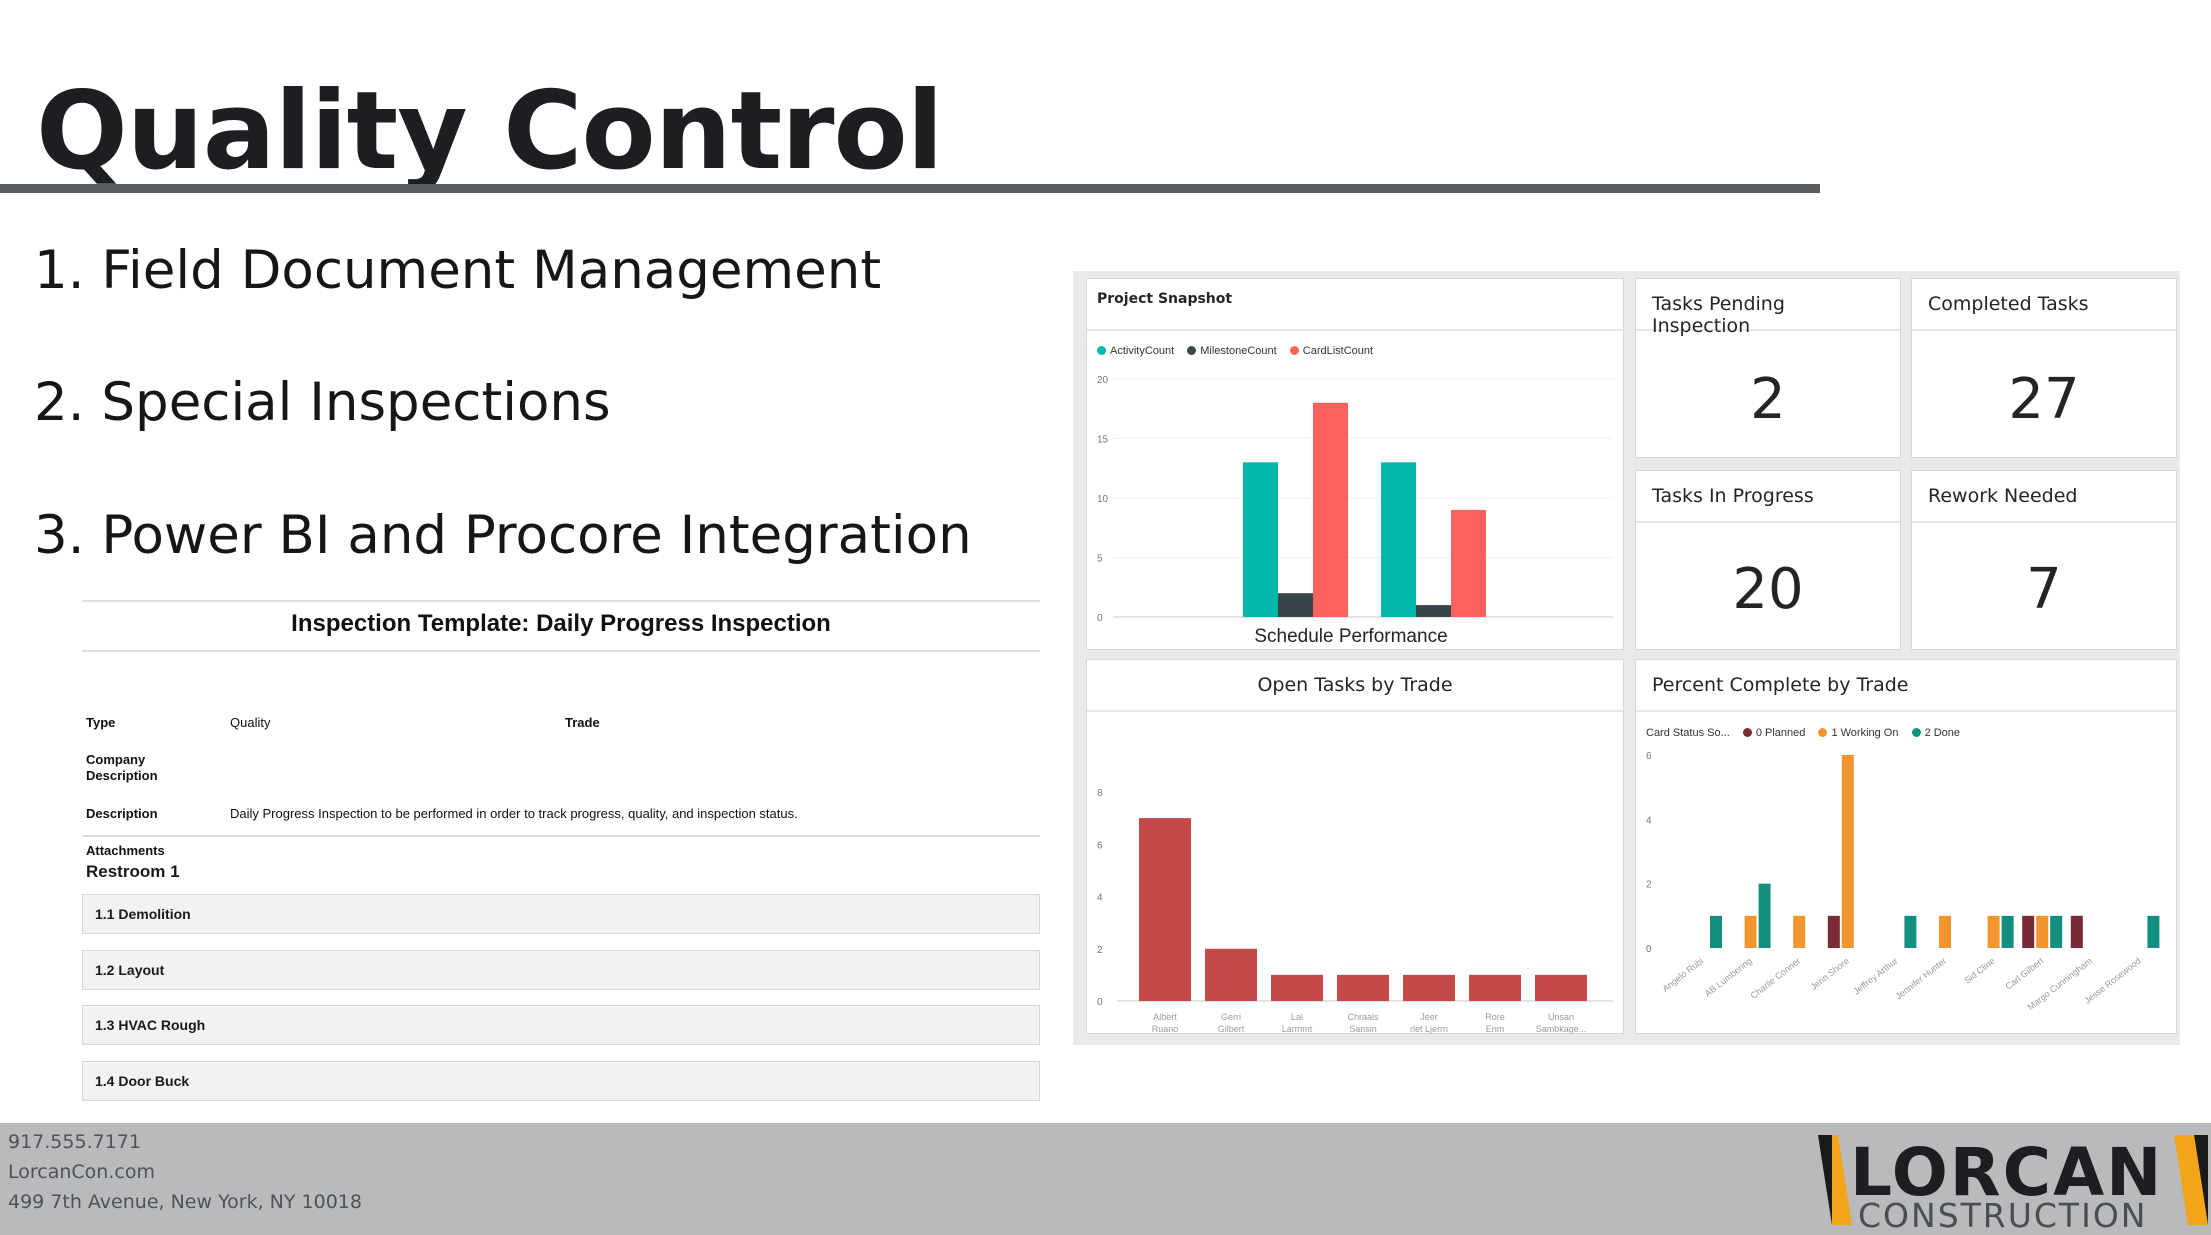 Image resolution: width=2211 pixels, height=1235 pixels. I want to click on footer-website: LorcanCon.com, so click(81, 1172).